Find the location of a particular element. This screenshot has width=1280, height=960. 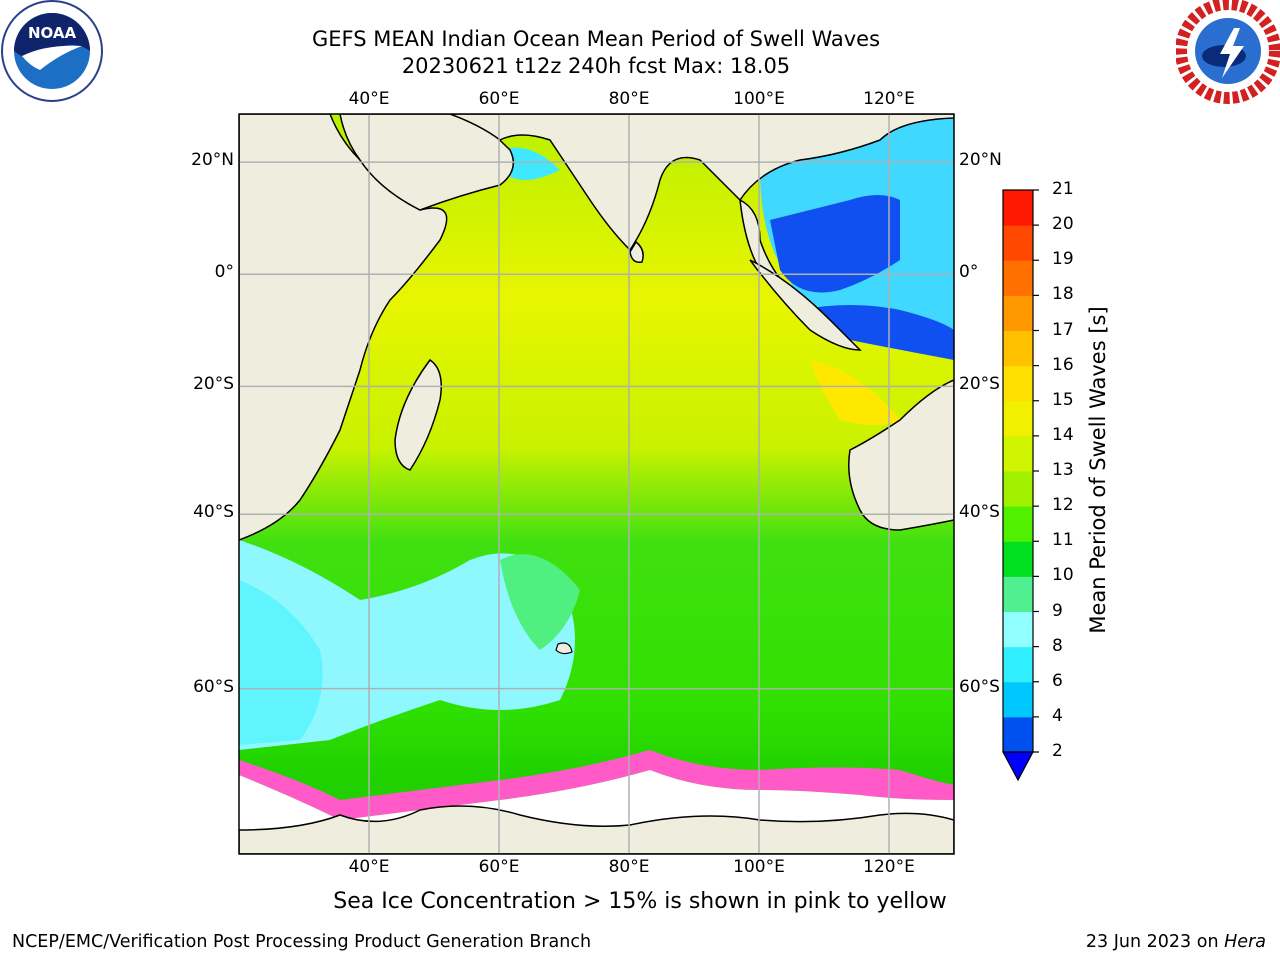

colorbar-tick-label: 16 is located at coordinates (1063, 364).